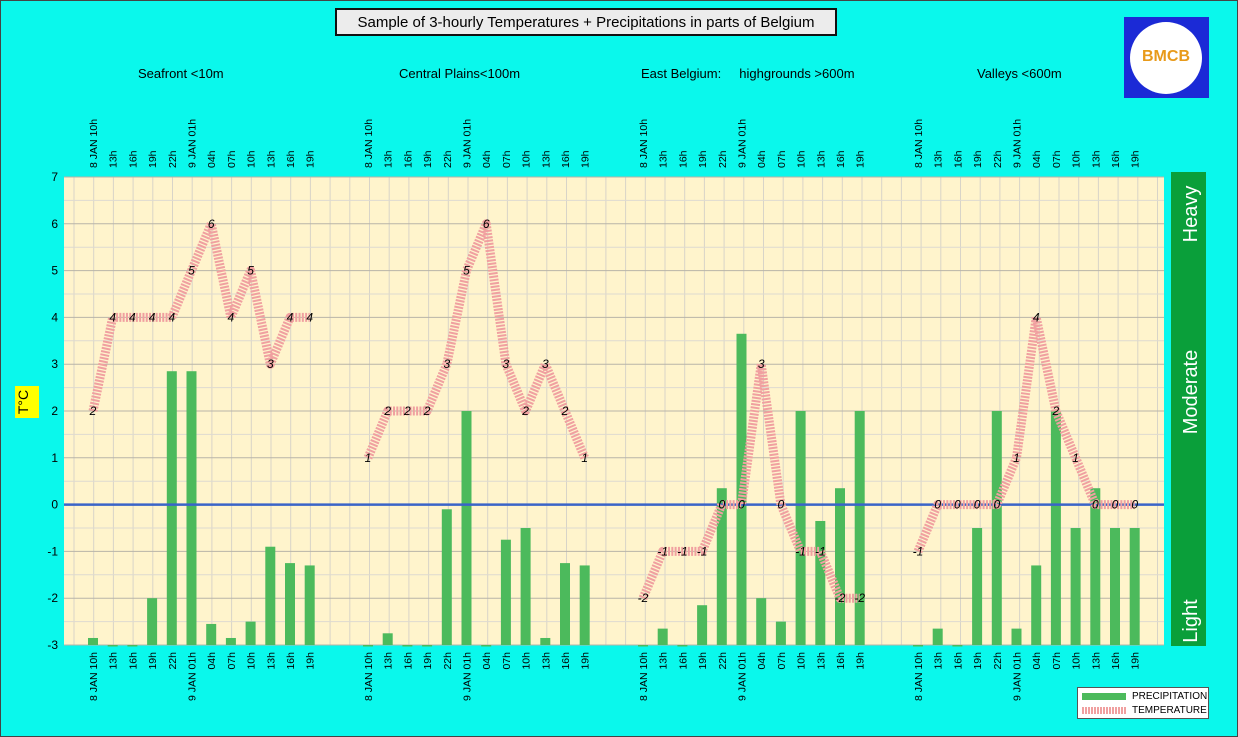  What do you see at coordinates (54, 364) in the screenshot?
I see `y-tick-label: 3` at bounding box center [54, 364].